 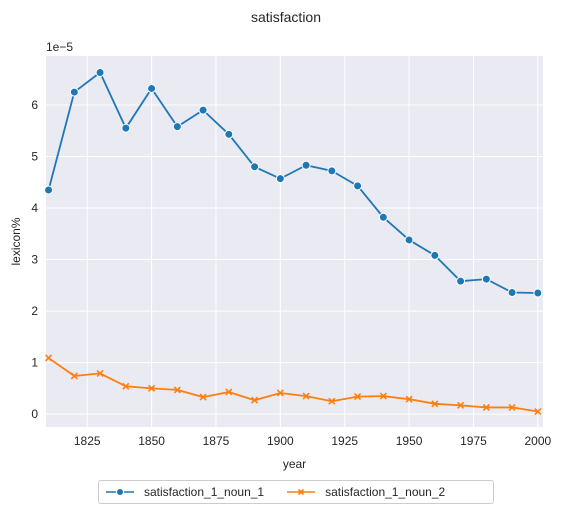 What do you see at coordinates (385, 492) in the screenshot?
I see `legend-label-series-2: satisfaction_1_noun_2` at bounding box center [385, 492].